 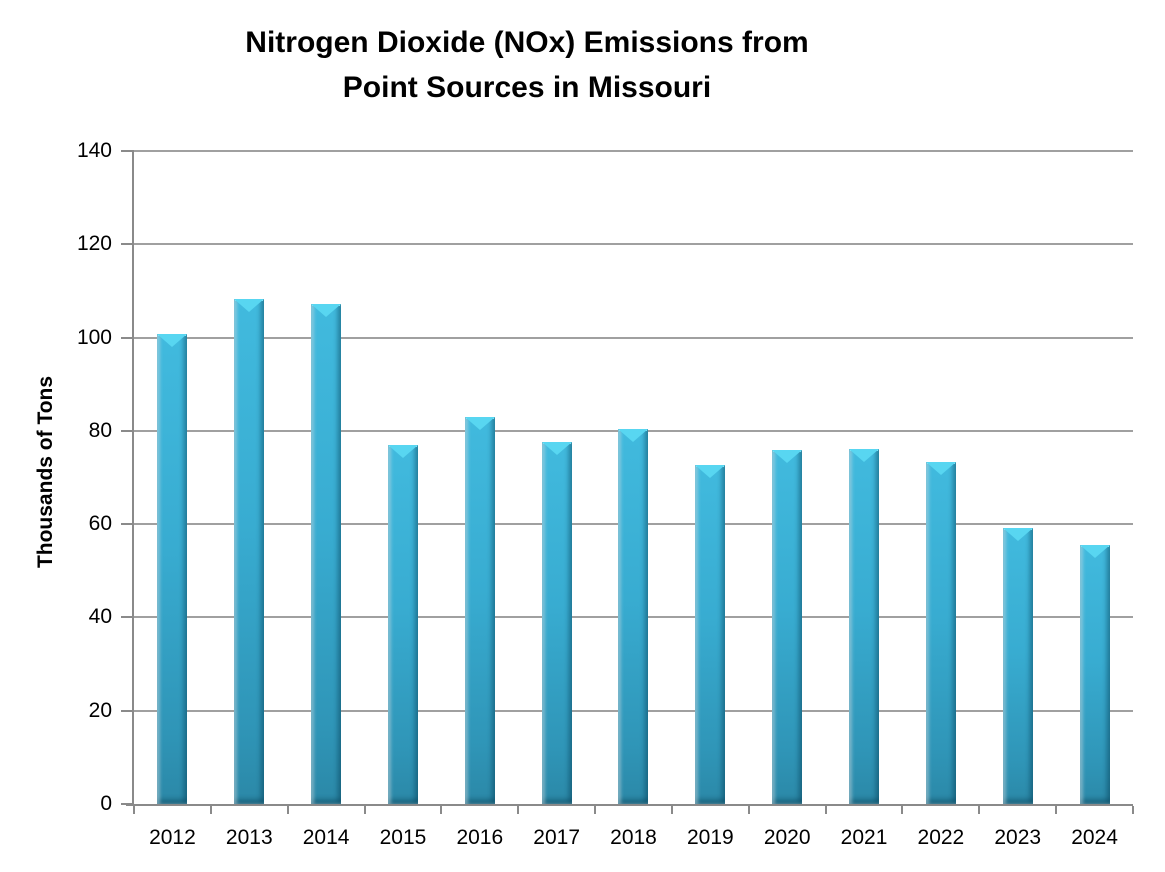 What do you see at coordinates (527, 42) in the screenshot?
I see `chart-title-line1: Nitrogen Dioxide (NOx) Emissions from` at bounding box center [527, 42].